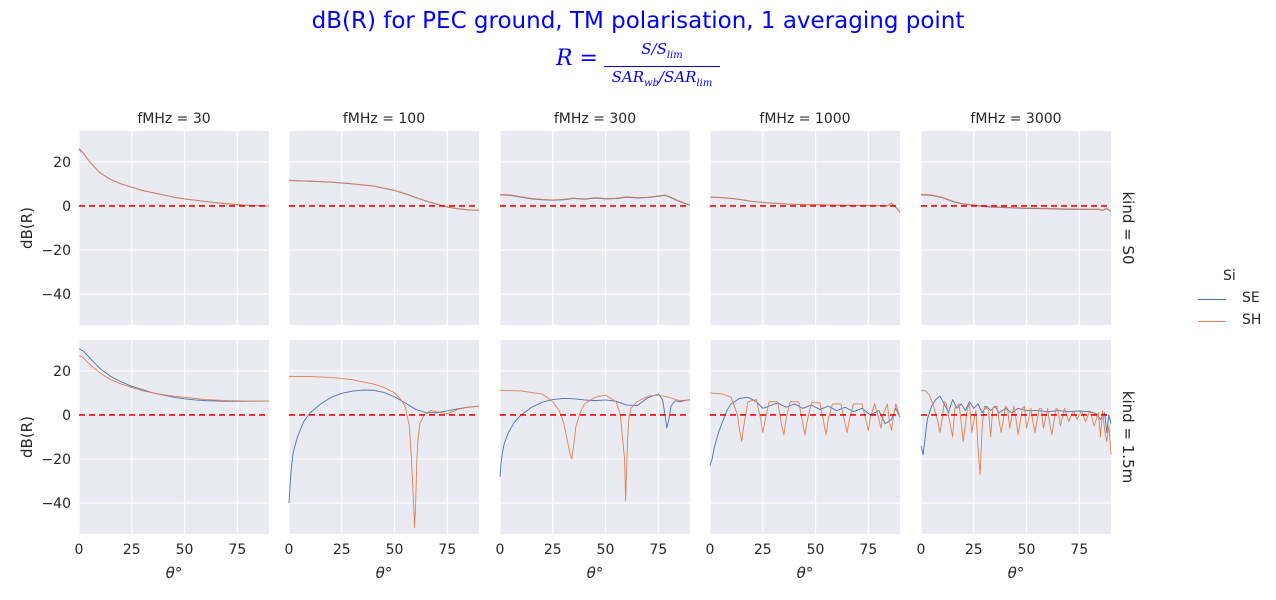 The width and height of the screenshot is (1276, 600). Describe the element at coordinates (1128, 227) in the screenshot. I see `row-title-0: kind = S0` at that location.